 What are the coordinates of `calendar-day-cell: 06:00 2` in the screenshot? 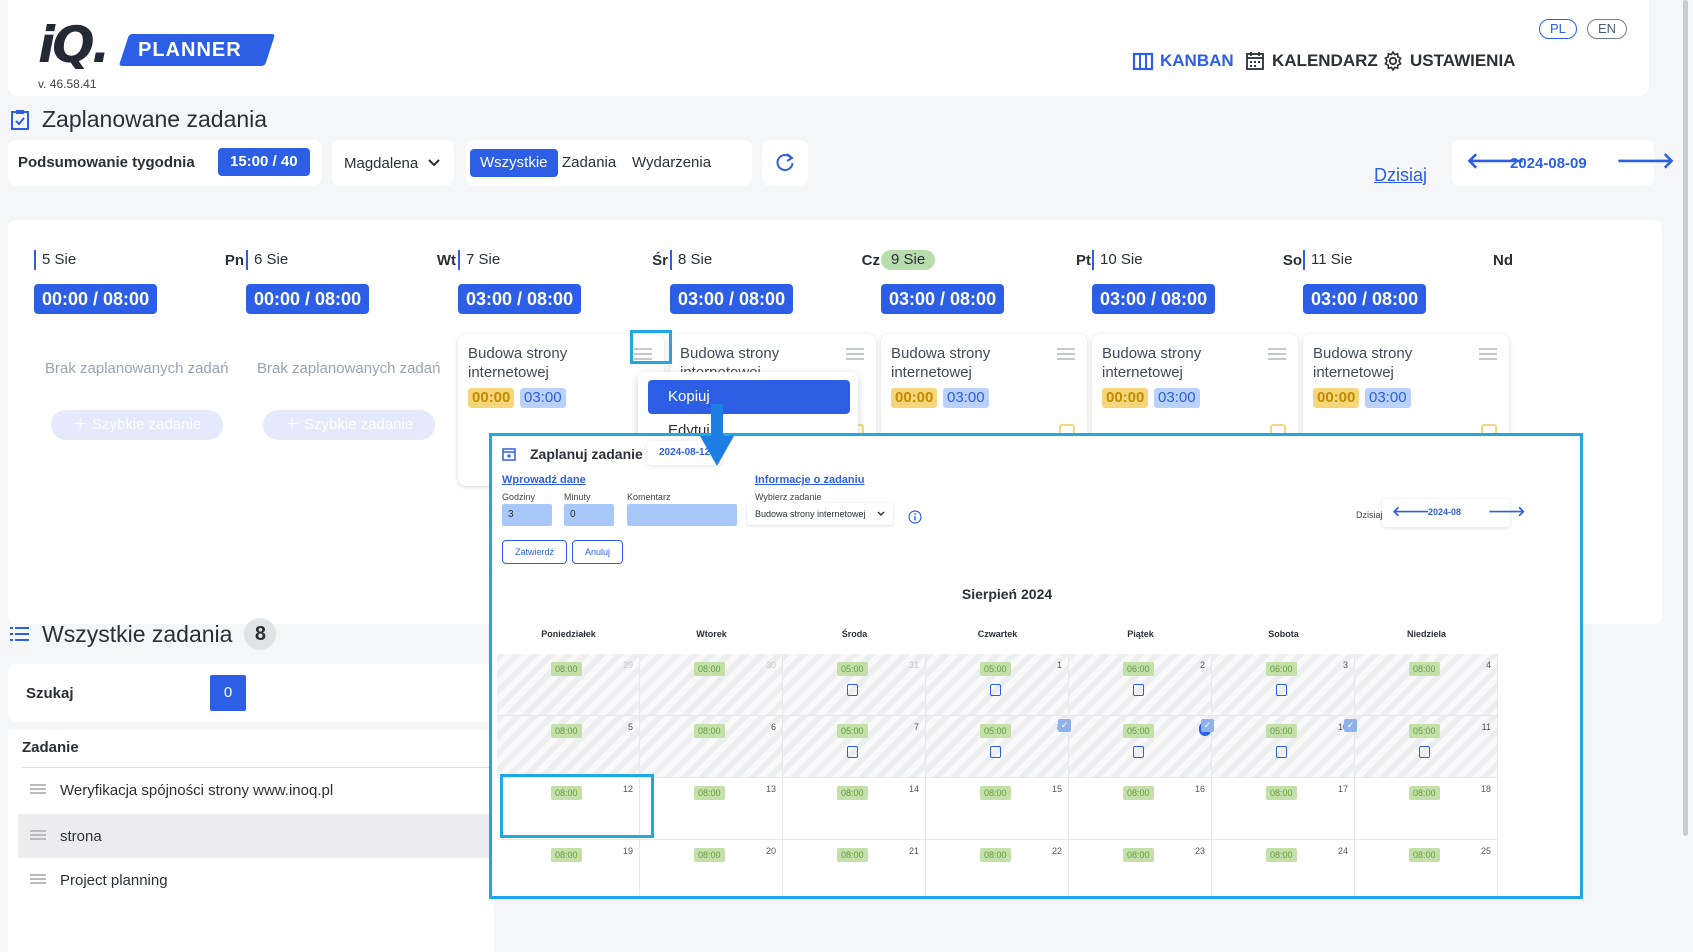 It's located at (1140, 685).